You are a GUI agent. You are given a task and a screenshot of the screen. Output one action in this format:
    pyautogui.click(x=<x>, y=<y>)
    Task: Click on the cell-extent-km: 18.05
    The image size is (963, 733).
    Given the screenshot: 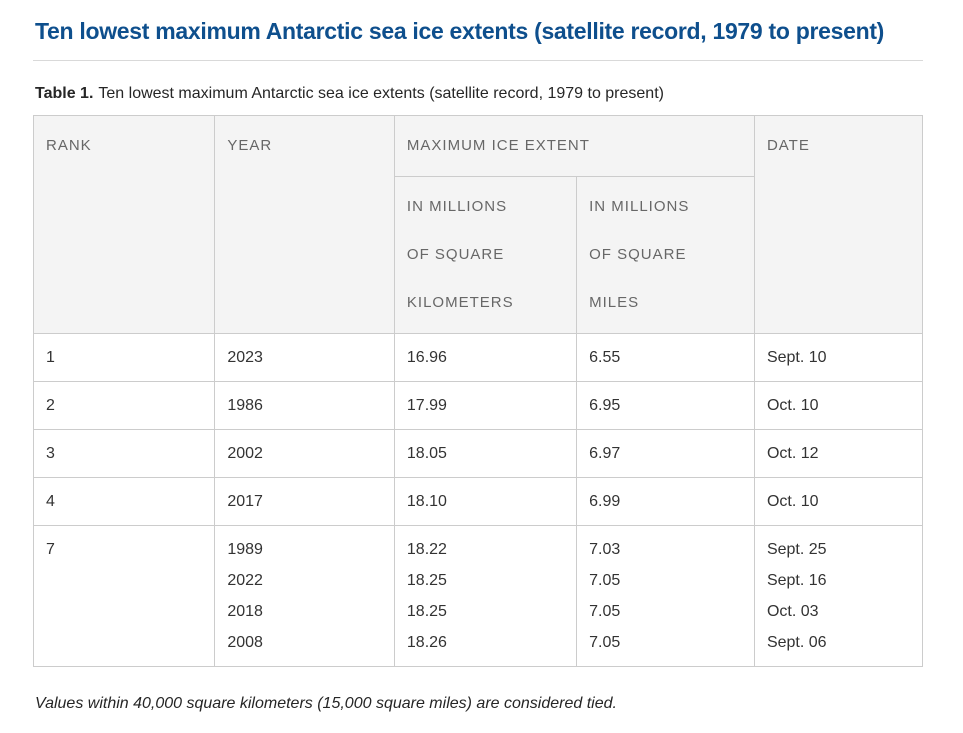 What is the action you would take?
    pyautogui.click(x=485, y=453)
    